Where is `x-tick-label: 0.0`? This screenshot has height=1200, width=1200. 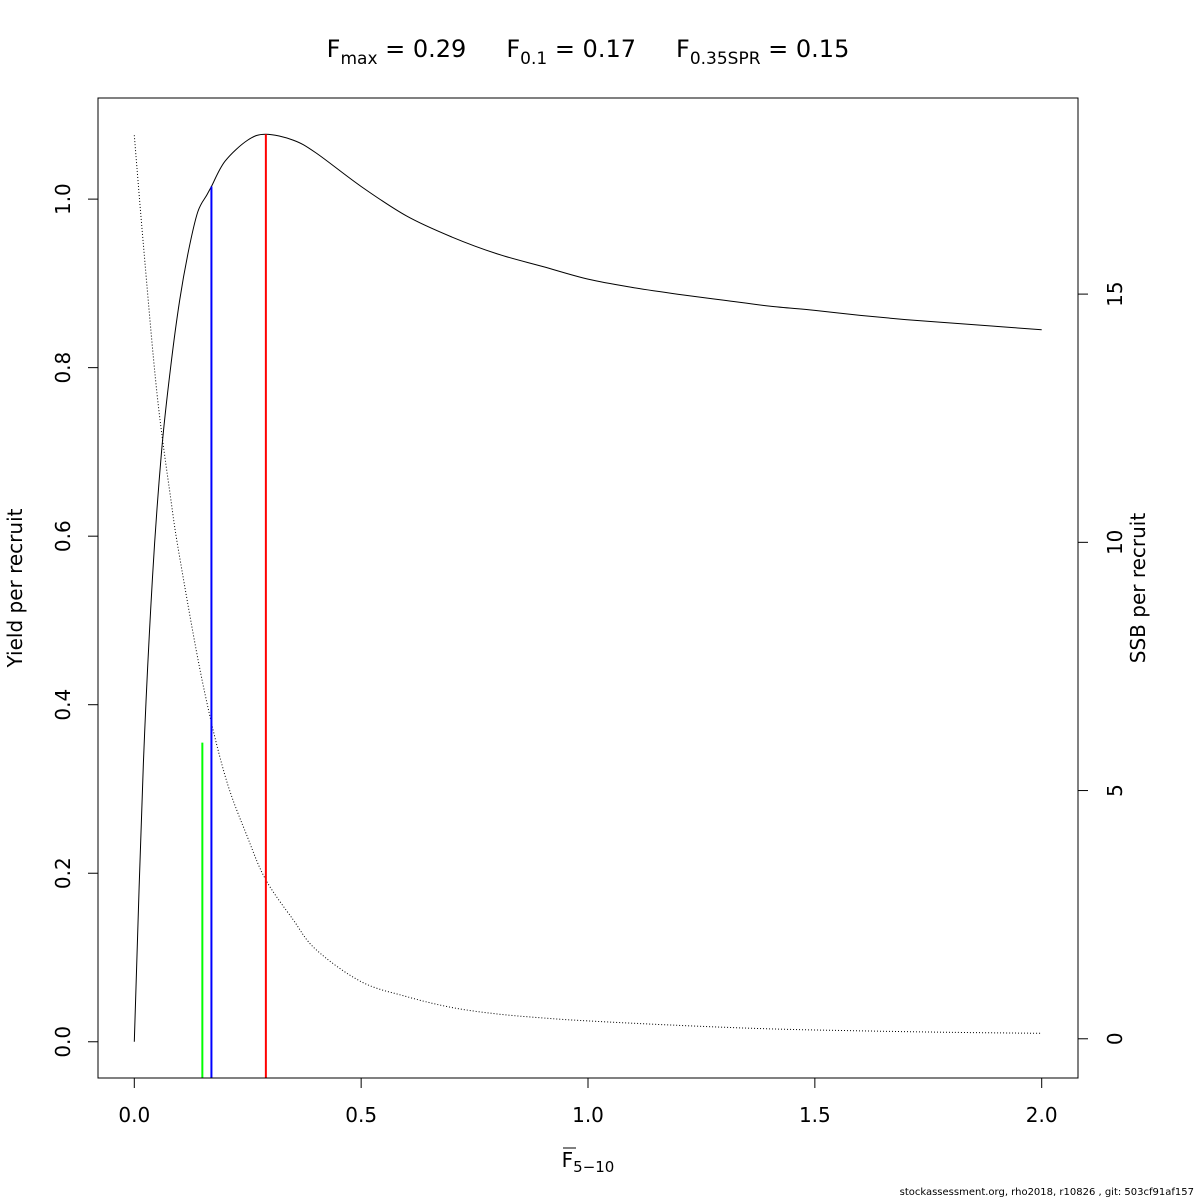 x-tick-label: 0.0 is located at coordinates (134, 1115).